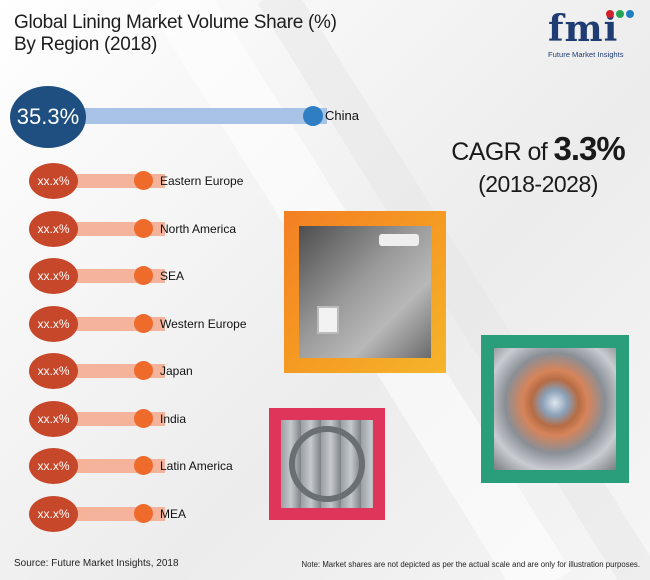 This screenshot has width=650, height=580. What do you see at coordinates (194, 116) in the screenshot?
I see `chart-bar` at bounding box center [194, 116].